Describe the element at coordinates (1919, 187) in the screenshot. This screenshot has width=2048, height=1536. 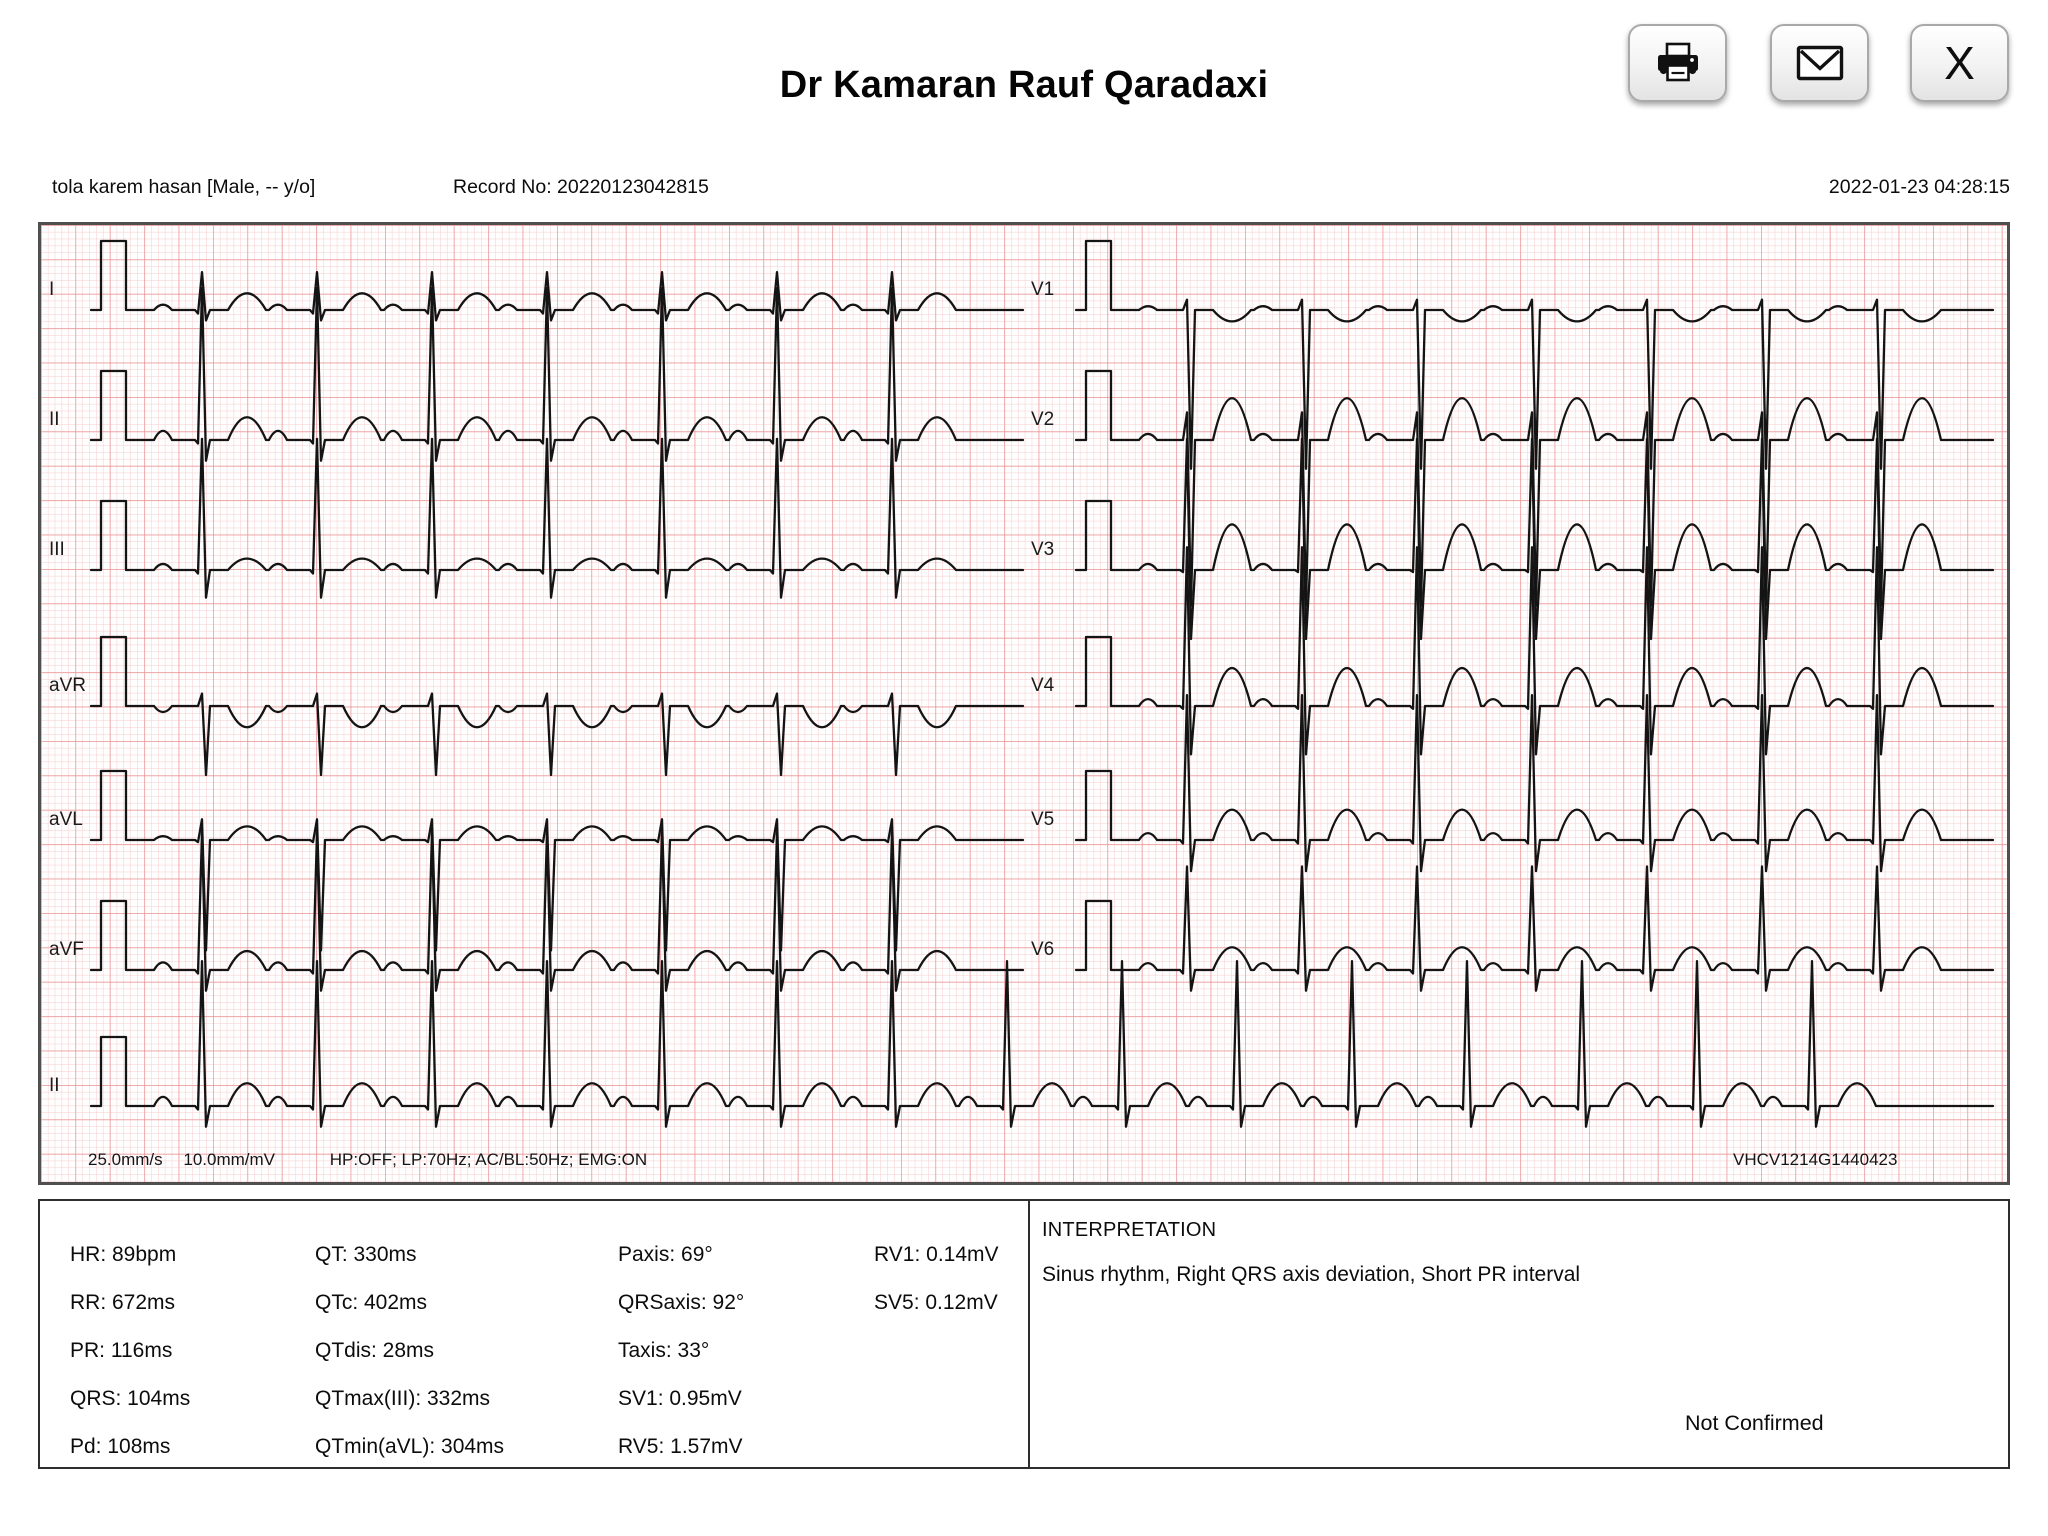
I see `record-datetime: 2022-01-23 04:28:15` at that location.